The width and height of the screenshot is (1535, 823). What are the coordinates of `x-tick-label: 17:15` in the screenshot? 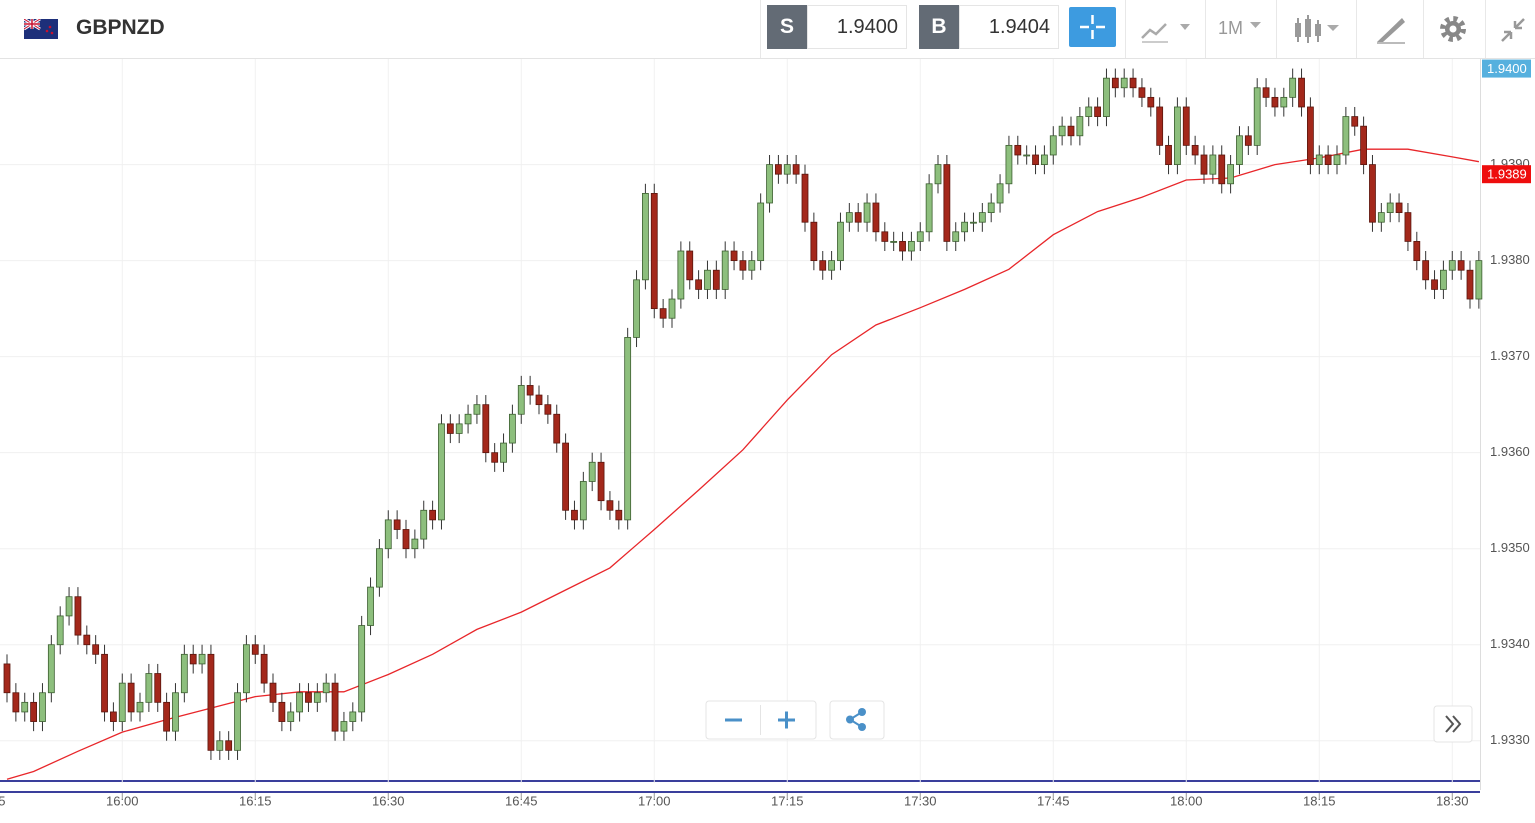 It's located at (787, 800).